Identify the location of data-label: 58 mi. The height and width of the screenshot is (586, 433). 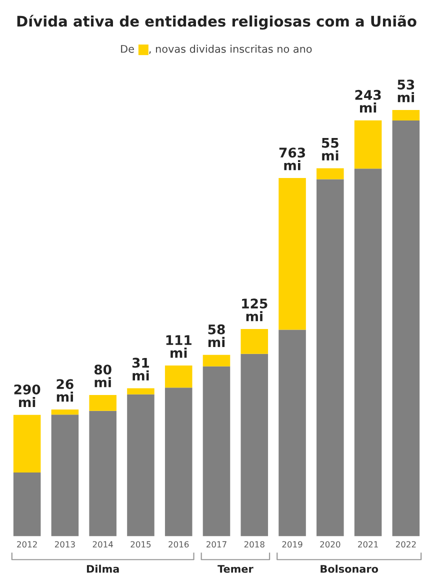
(216, 335).